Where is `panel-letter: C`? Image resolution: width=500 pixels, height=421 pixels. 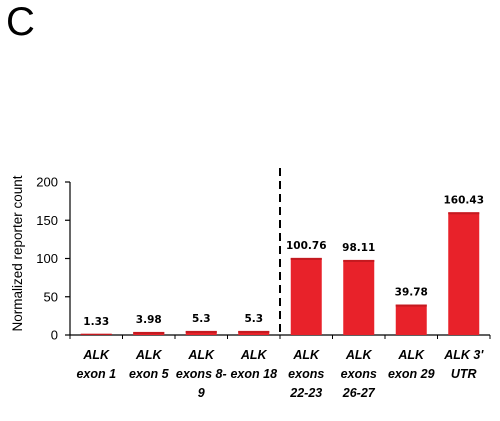 panel-letter: C is located at coordinates (20, 22).